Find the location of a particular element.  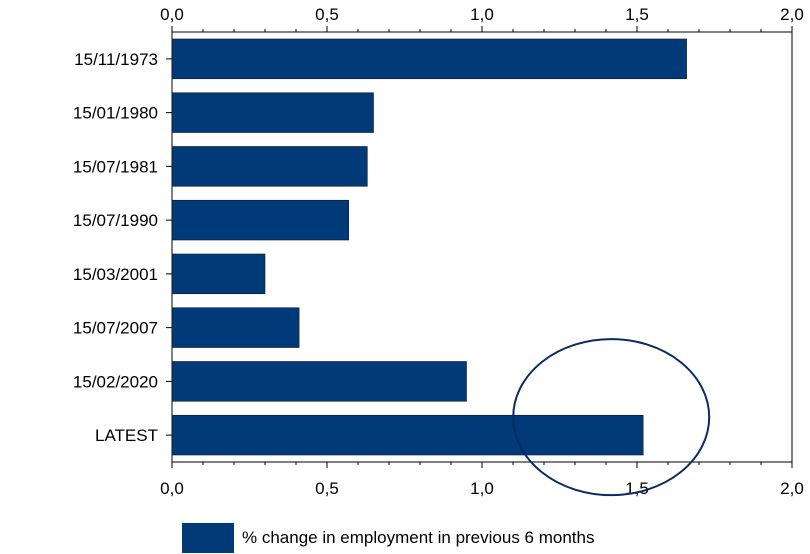

category-label: 15/11/1973 is located at coordinates (116, 59).